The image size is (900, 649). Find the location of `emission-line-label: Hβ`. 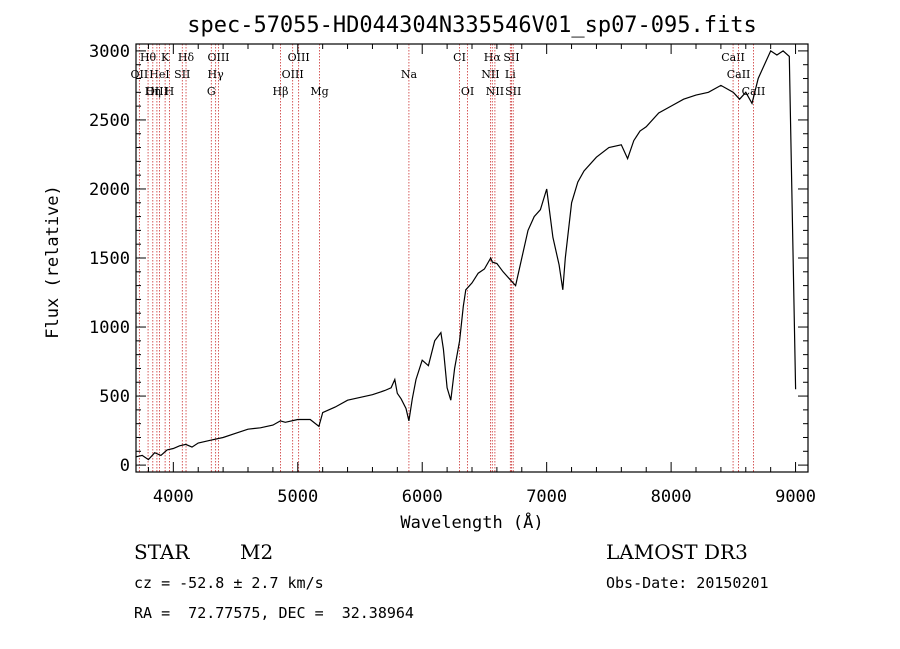

emission-line-label: Hβ is located at coordinates (281, 91).